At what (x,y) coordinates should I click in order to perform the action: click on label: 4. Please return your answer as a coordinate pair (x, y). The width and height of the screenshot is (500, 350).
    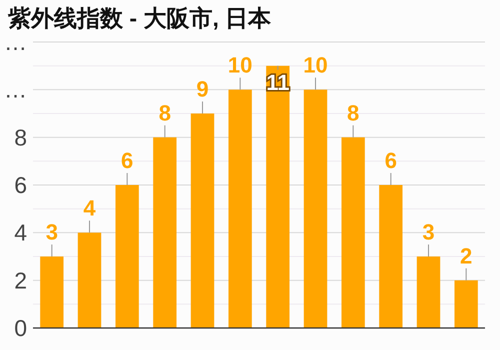
    Looking at the image, I should click on (89, 215).